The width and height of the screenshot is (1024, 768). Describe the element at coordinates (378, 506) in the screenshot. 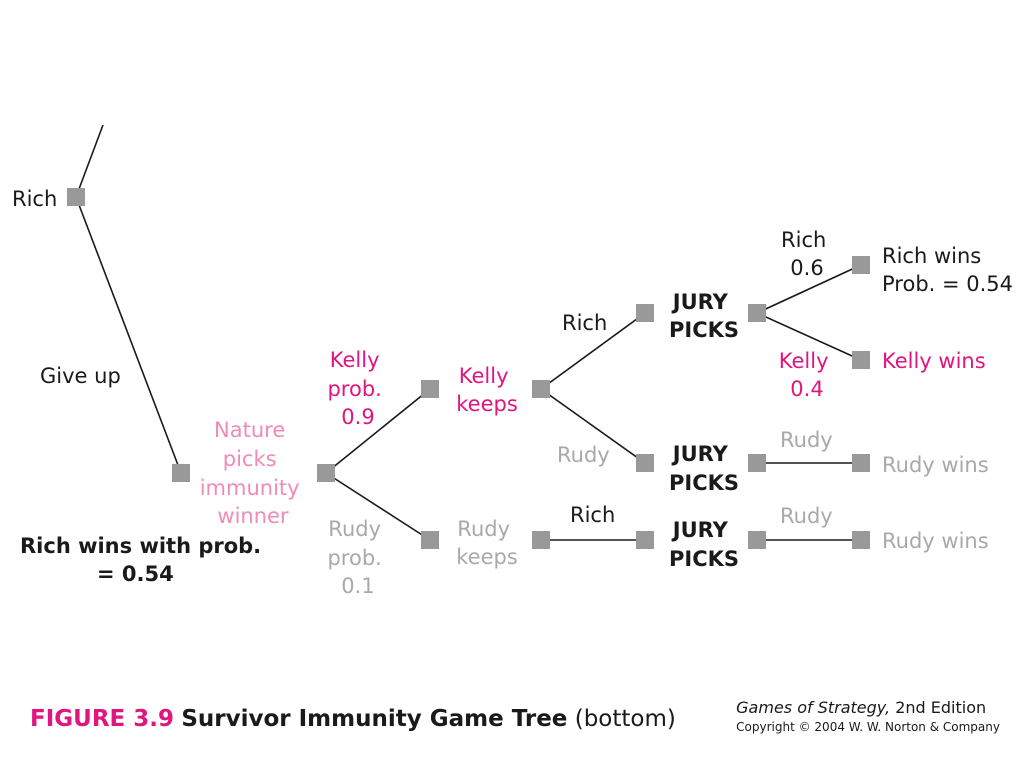

I see `edge-nature-to-rudy-keeps` at that location.